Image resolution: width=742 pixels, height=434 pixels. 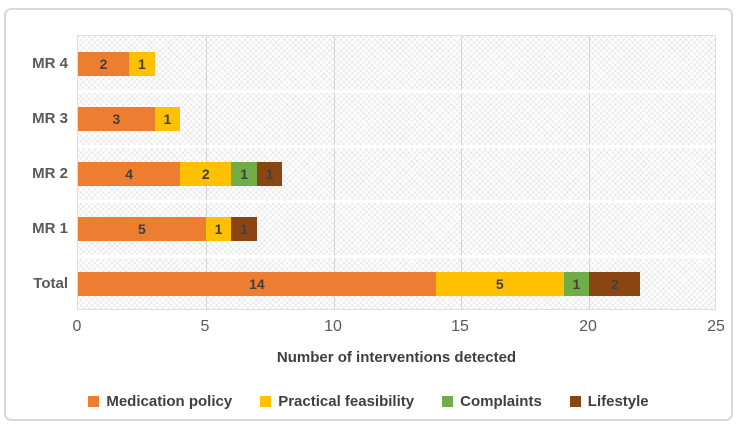 What do you see at coordinates (50, 173) in the screenshot?
I see `category-label: MR 2` at bounding box center [50, 173].